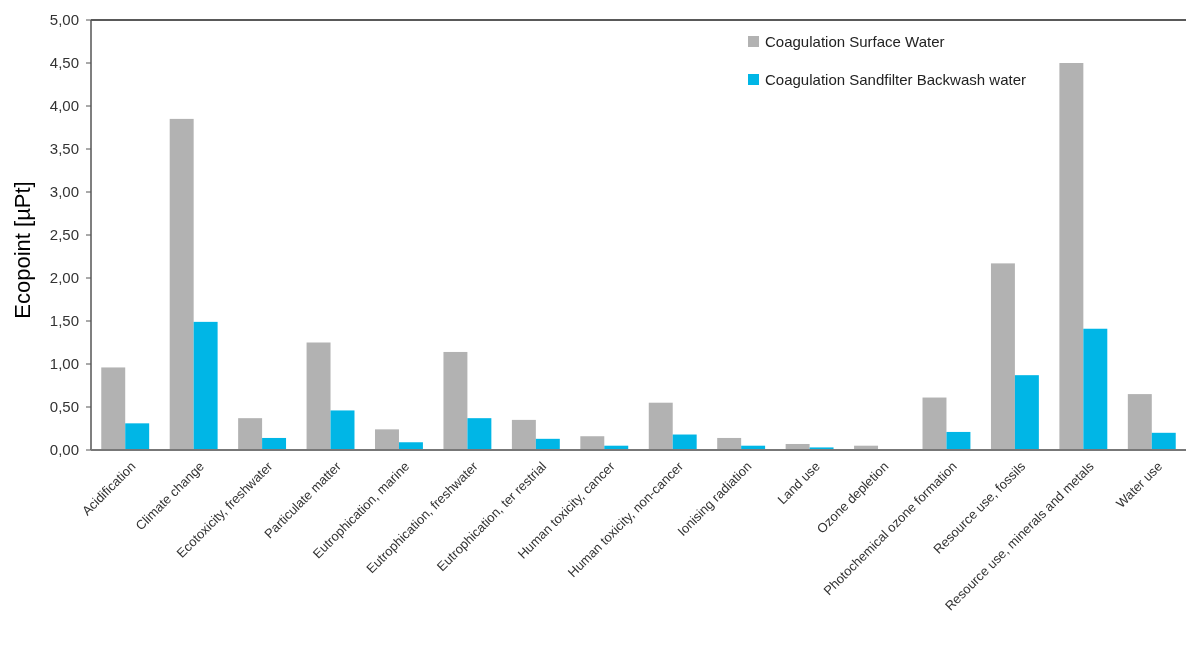 This screenshot has width=1187, height=654. Describe the element at coordinates (64, 321) in the screenshot. I see `y-tick-label: 1,50` at that location.